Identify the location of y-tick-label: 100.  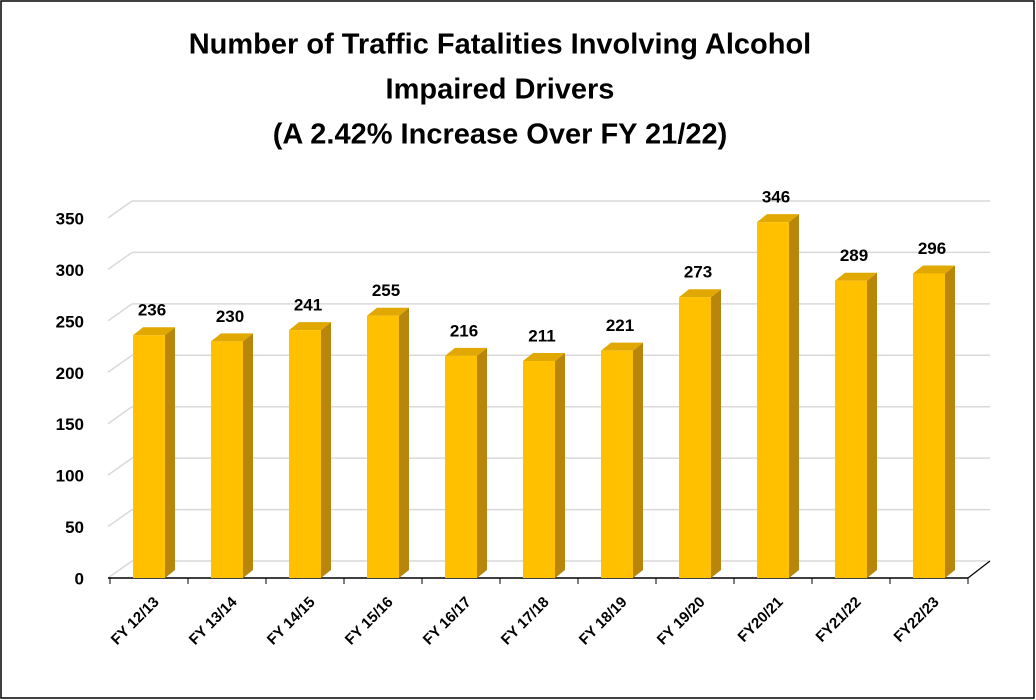
(70, 476).